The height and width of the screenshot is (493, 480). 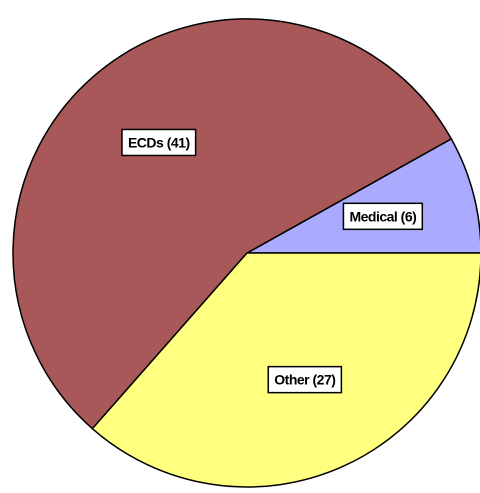 I want to click on data-label-text: Medical (6), so click(x=382, y=216).